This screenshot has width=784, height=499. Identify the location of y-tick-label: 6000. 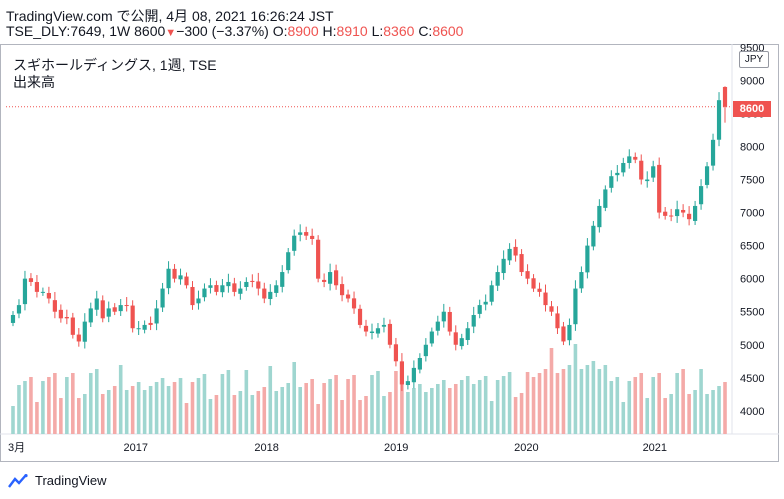
(752, 280).